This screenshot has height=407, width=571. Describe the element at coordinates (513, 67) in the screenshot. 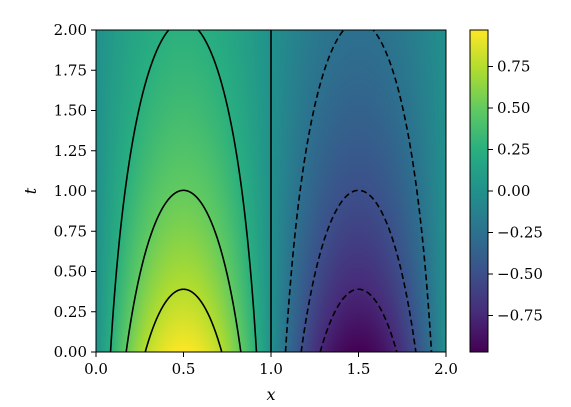

I see `colorbar-tick-label: 0.75` at that location.